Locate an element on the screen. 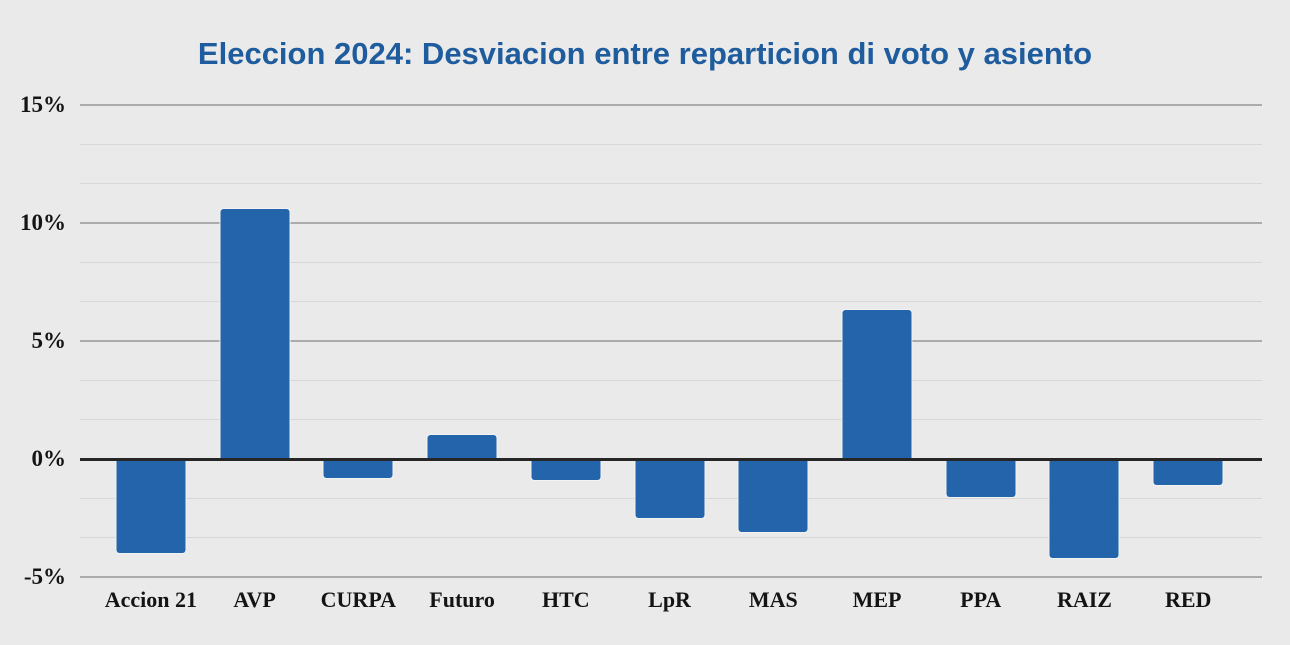 The width and height of the screenshot is (1290, 645). x-tick-label-htc: HTC is located at coordinates (565, 599).